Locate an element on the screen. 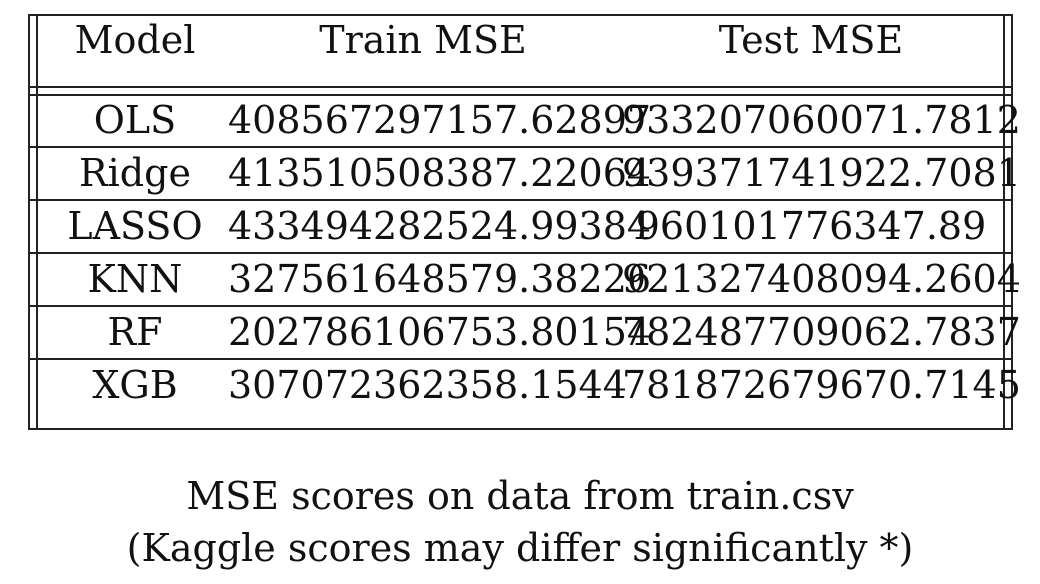 This screenshot has width=1040, height=584. row-xgb-train-mse: 307072362358.1544 is located at coordinates (427, 385).